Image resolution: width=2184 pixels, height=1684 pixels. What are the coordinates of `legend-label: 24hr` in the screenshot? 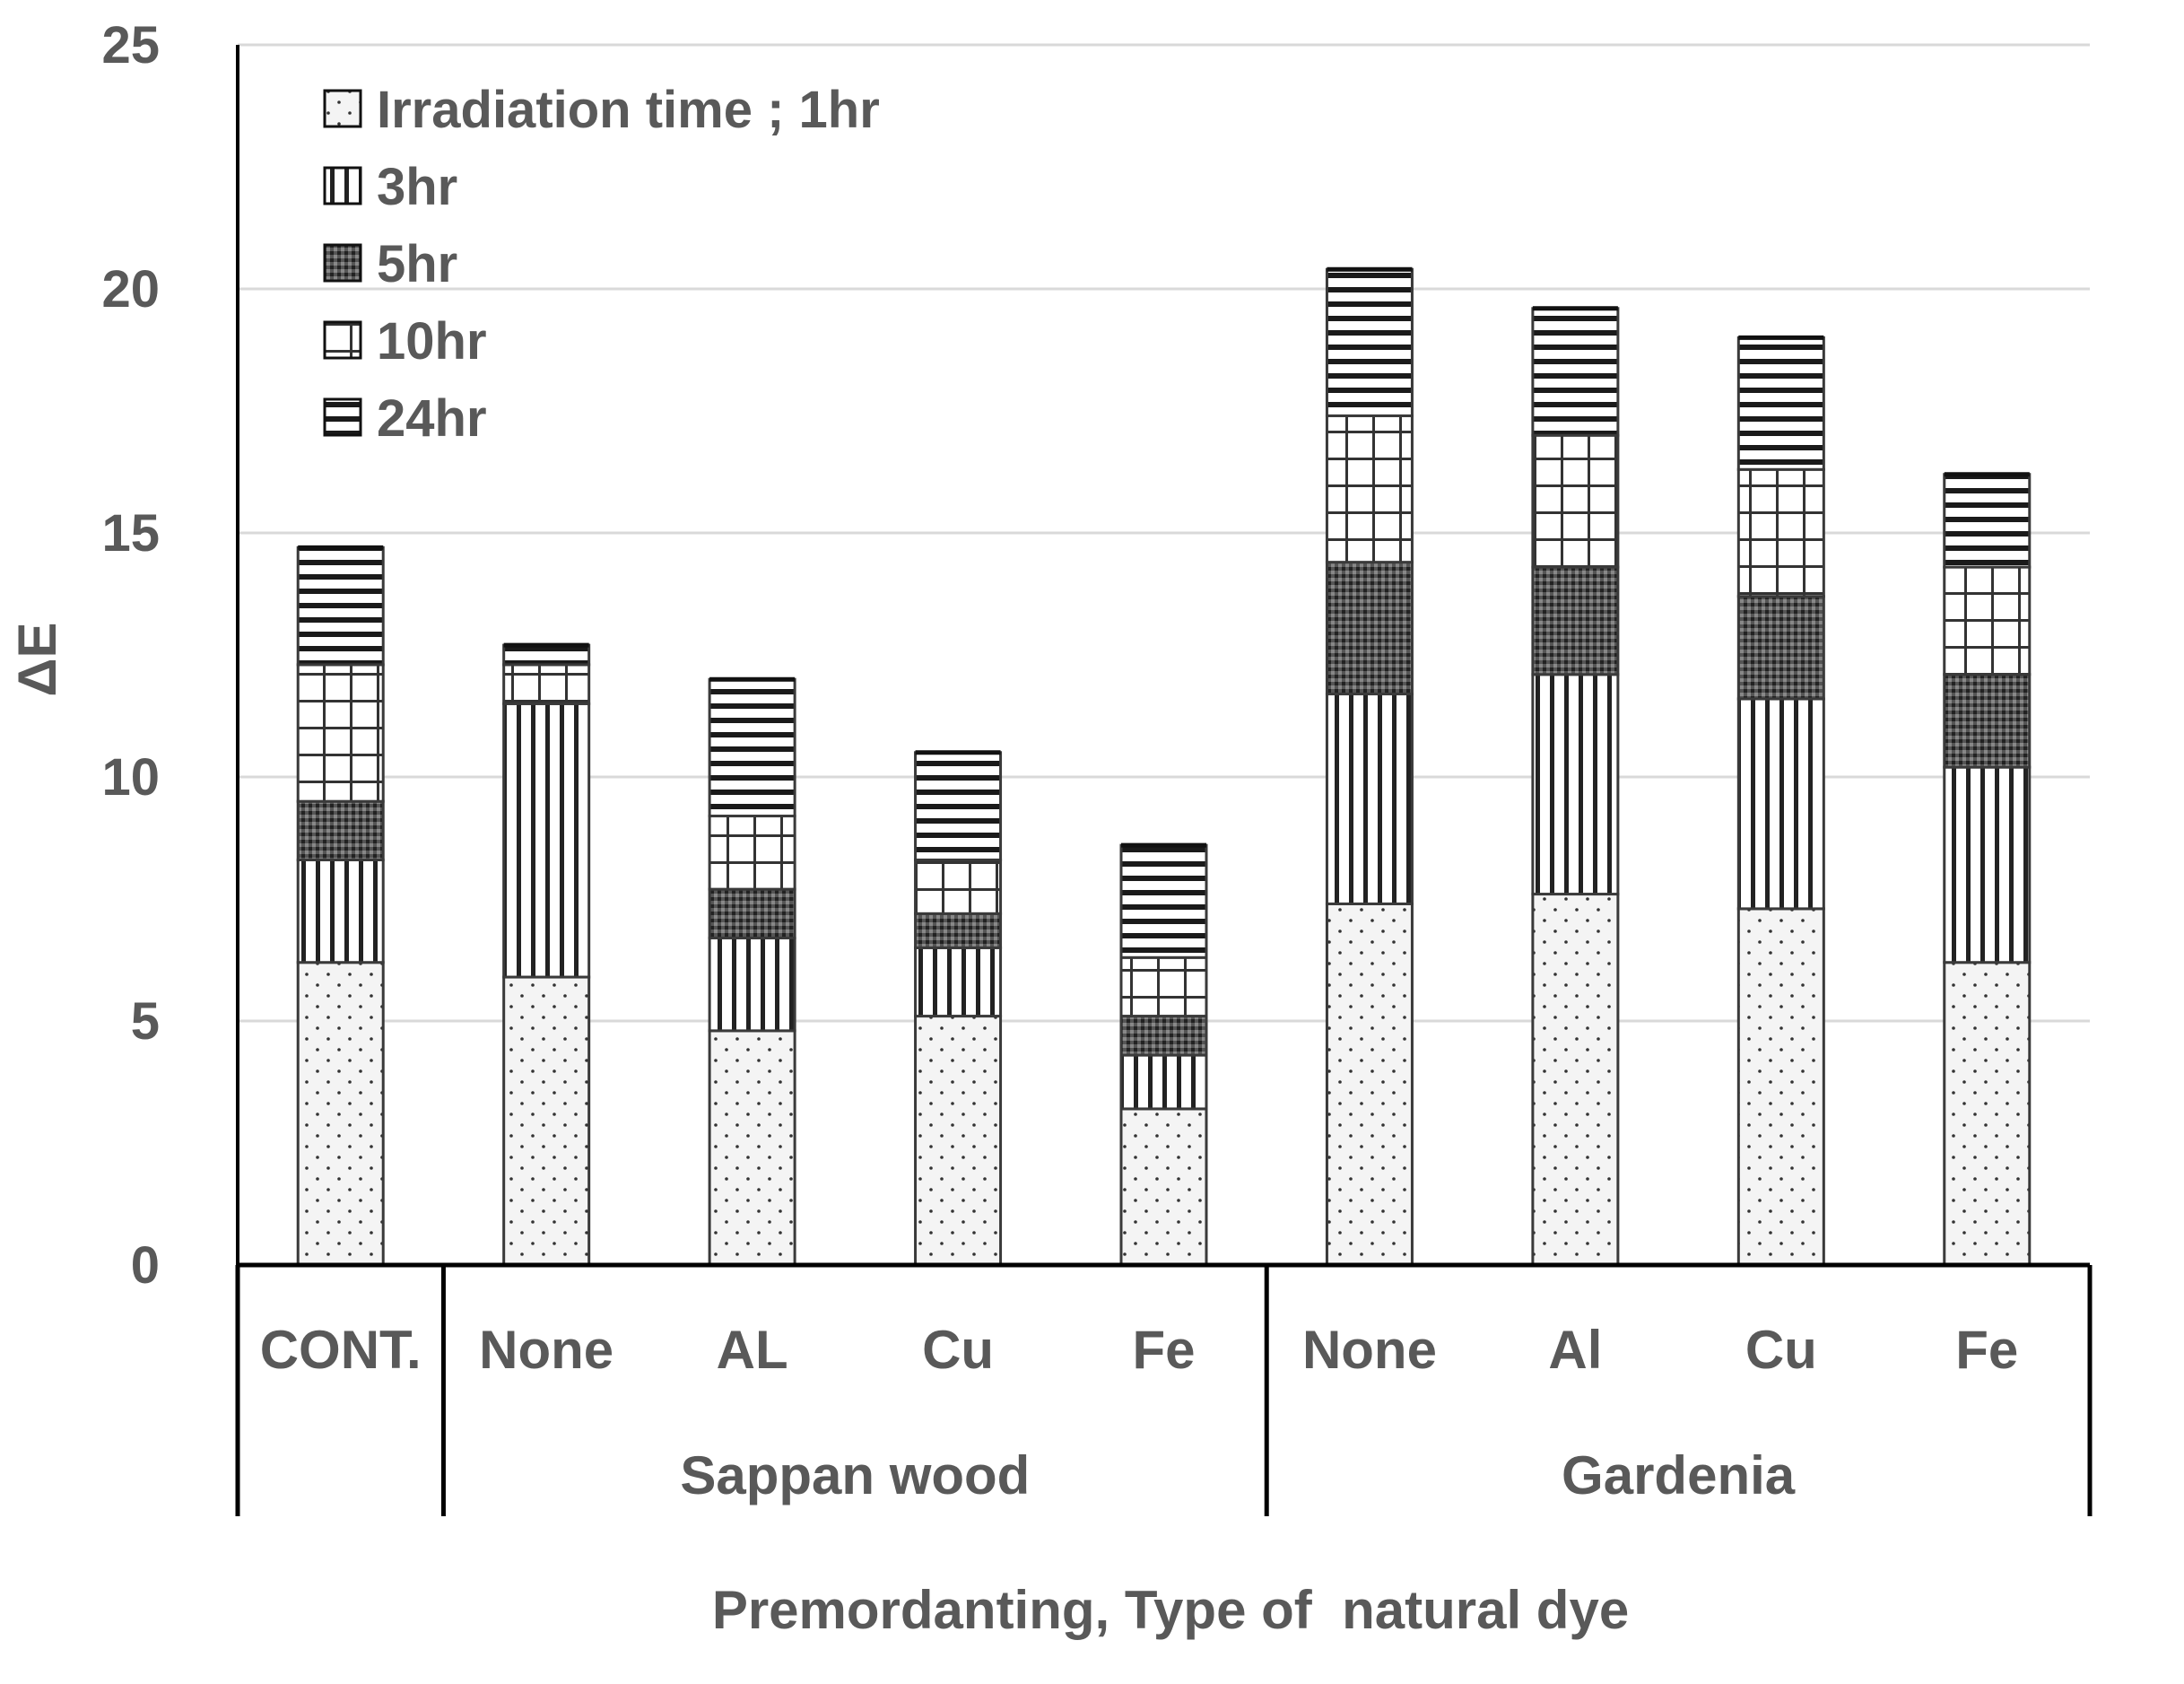 It's located at (432, 418).